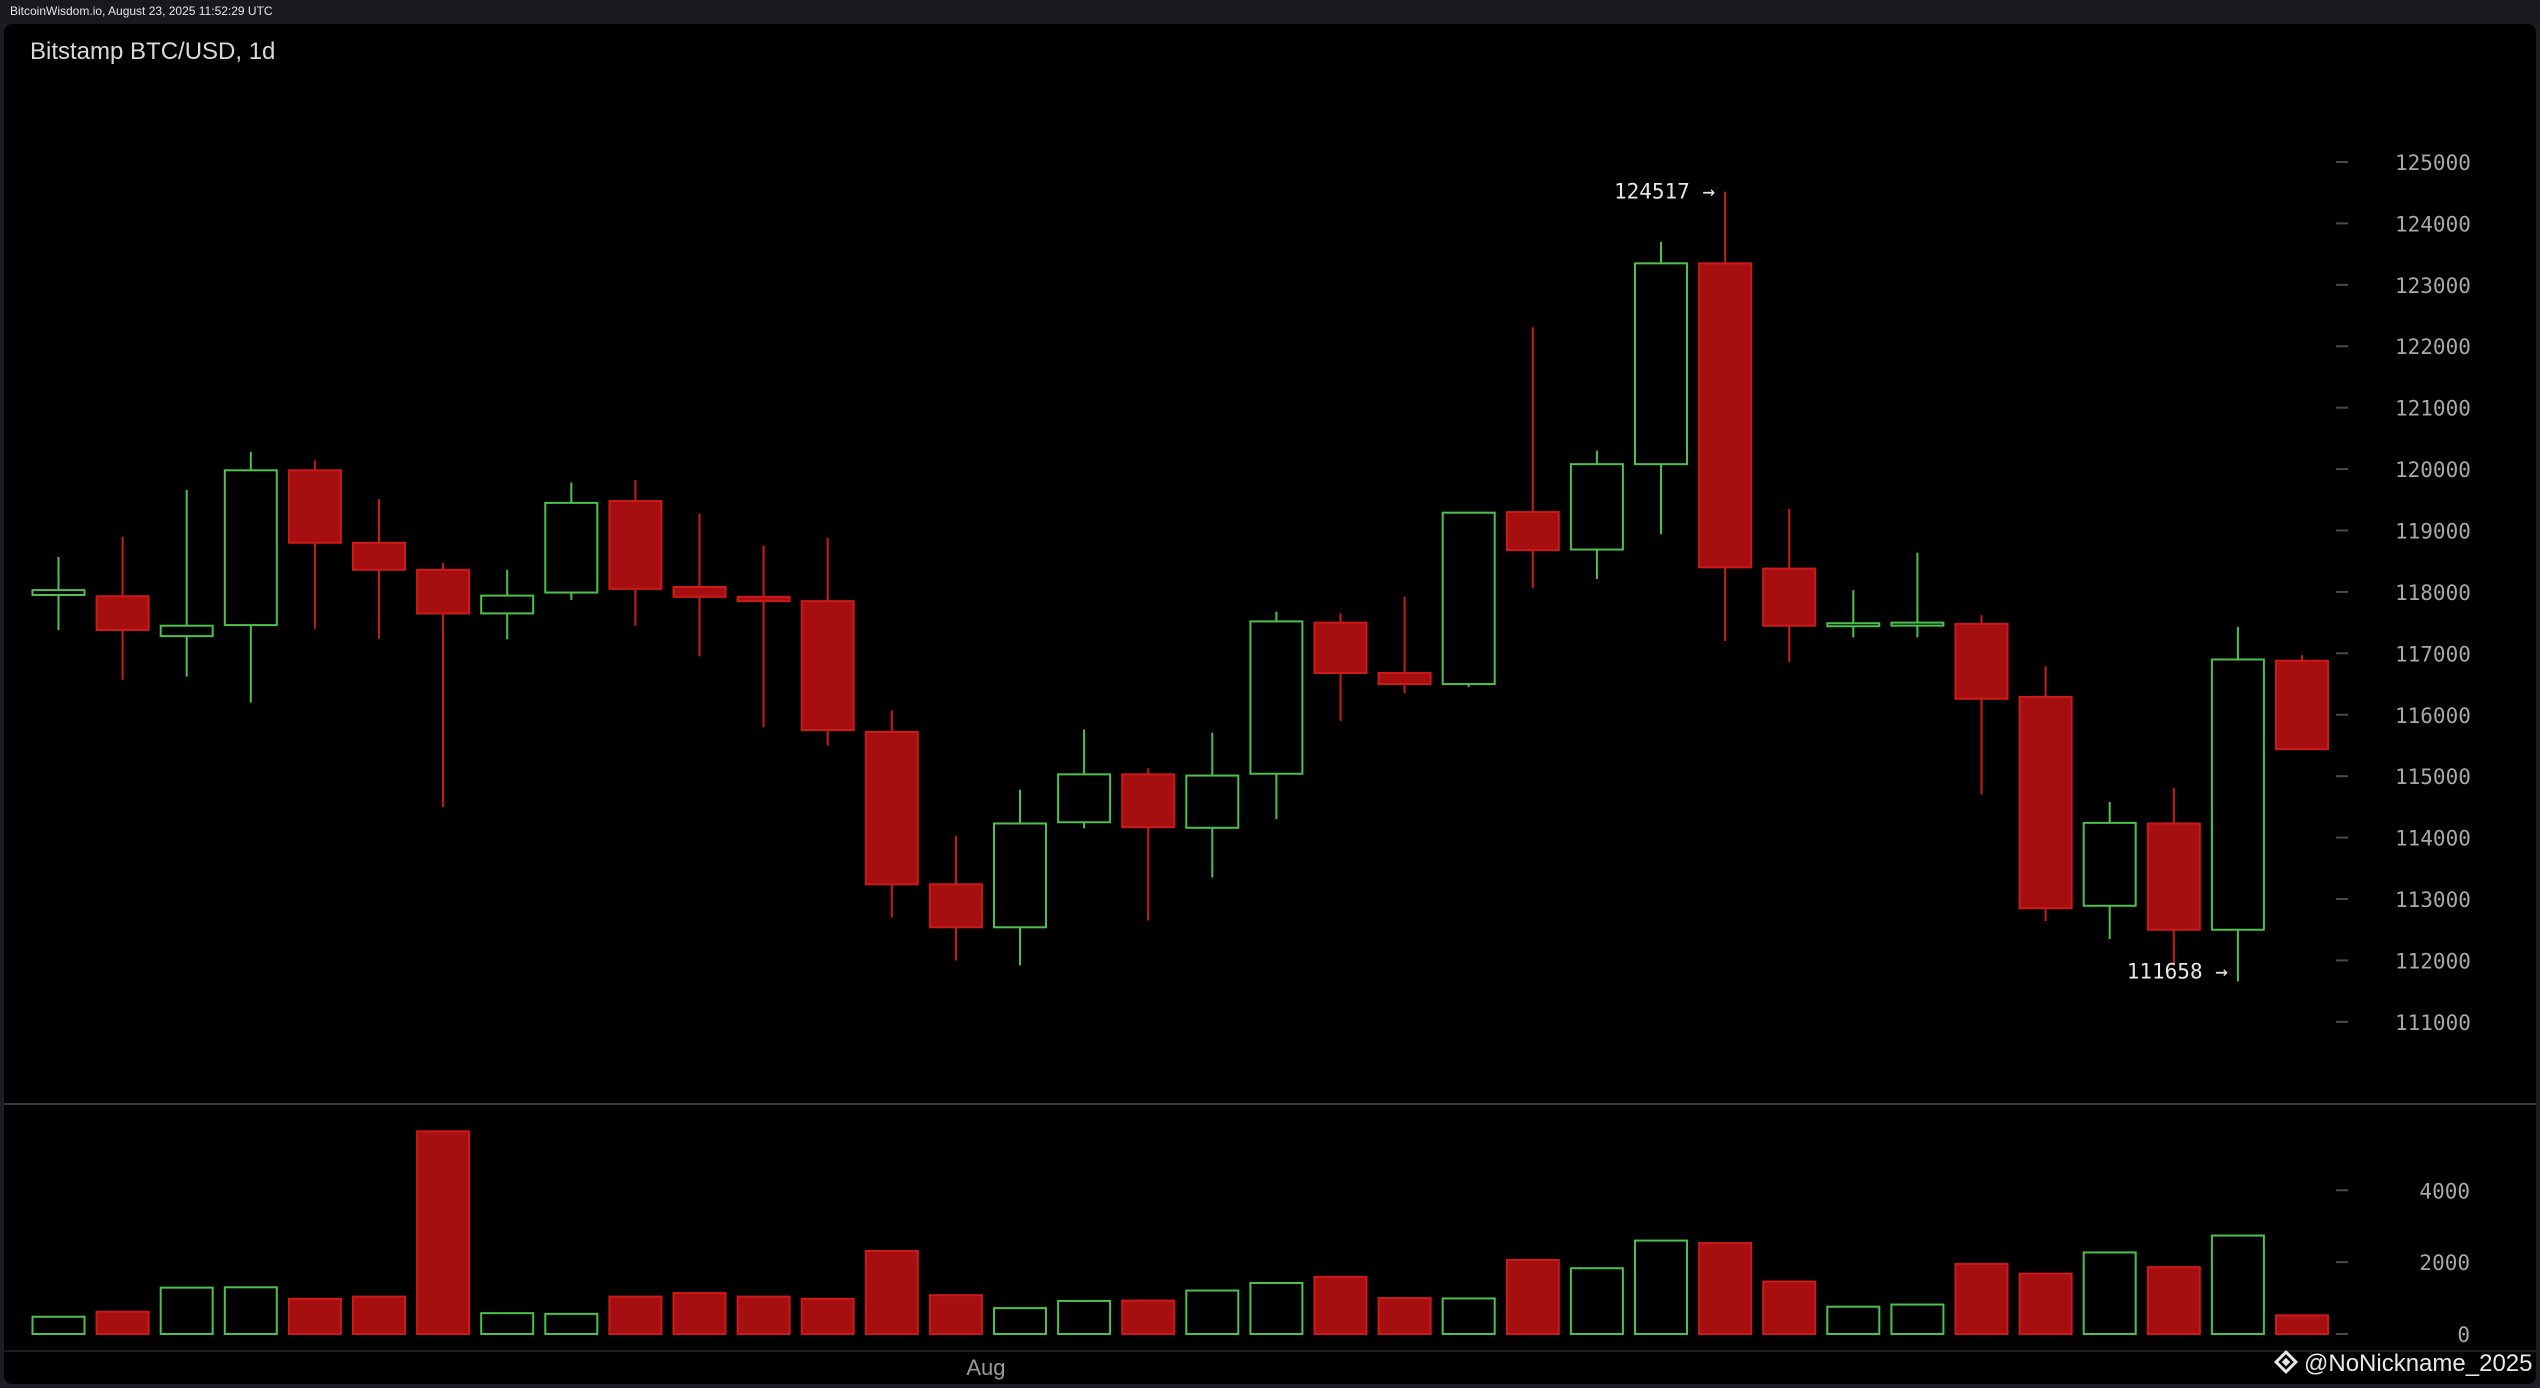  Describe the element at coordinates (2433, 532) in the screenshot. I see `price-tick-label: 119000` at that location.